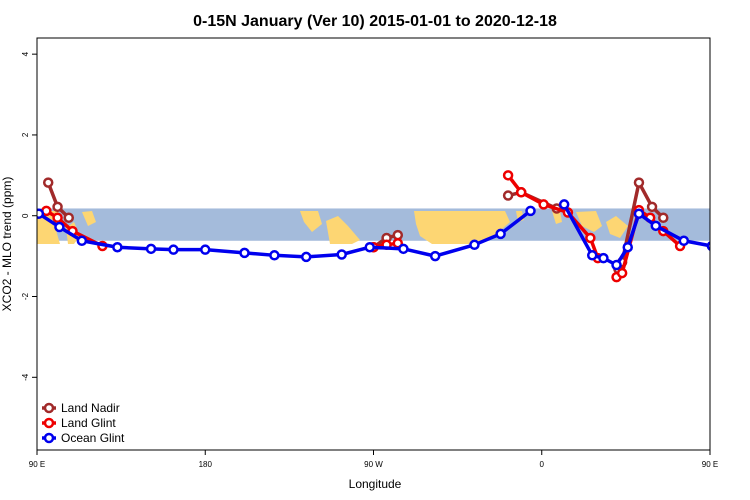 This screenshot has height=500, width=750. I want to click on series-ocean-glint, so click(391, 235).